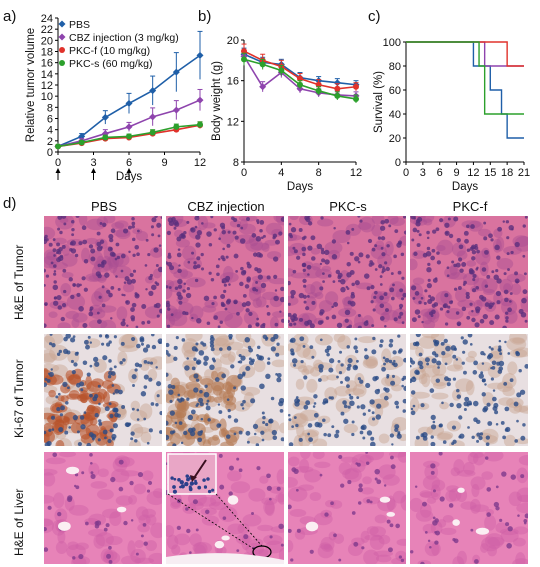 The image size is (540, 567). I want to click on chart-c-survival-line, so click(465, 78).